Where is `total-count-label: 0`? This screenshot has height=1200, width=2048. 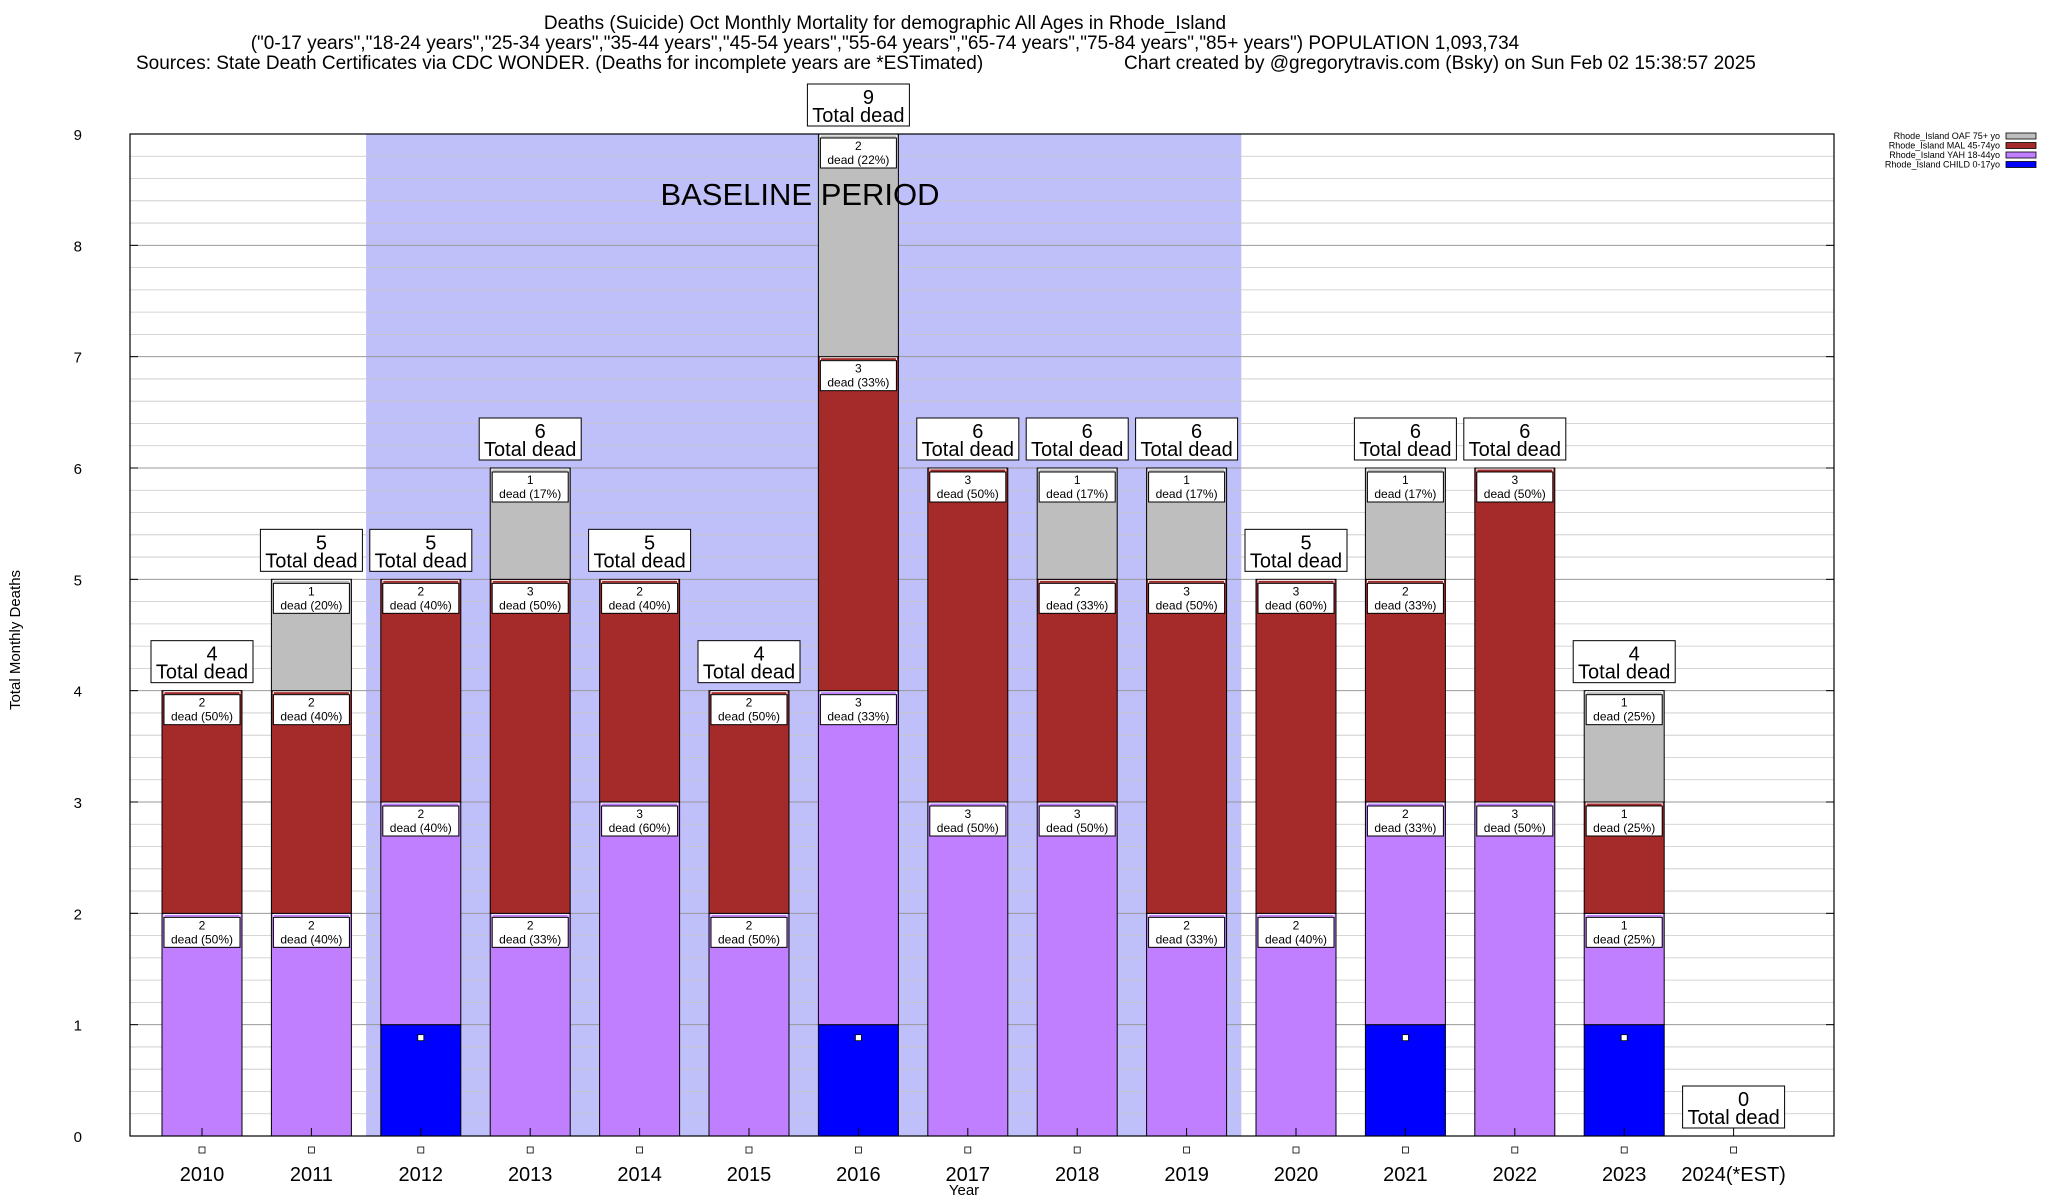 total-count-label: 0 is located at coordinates (1743, 1100).